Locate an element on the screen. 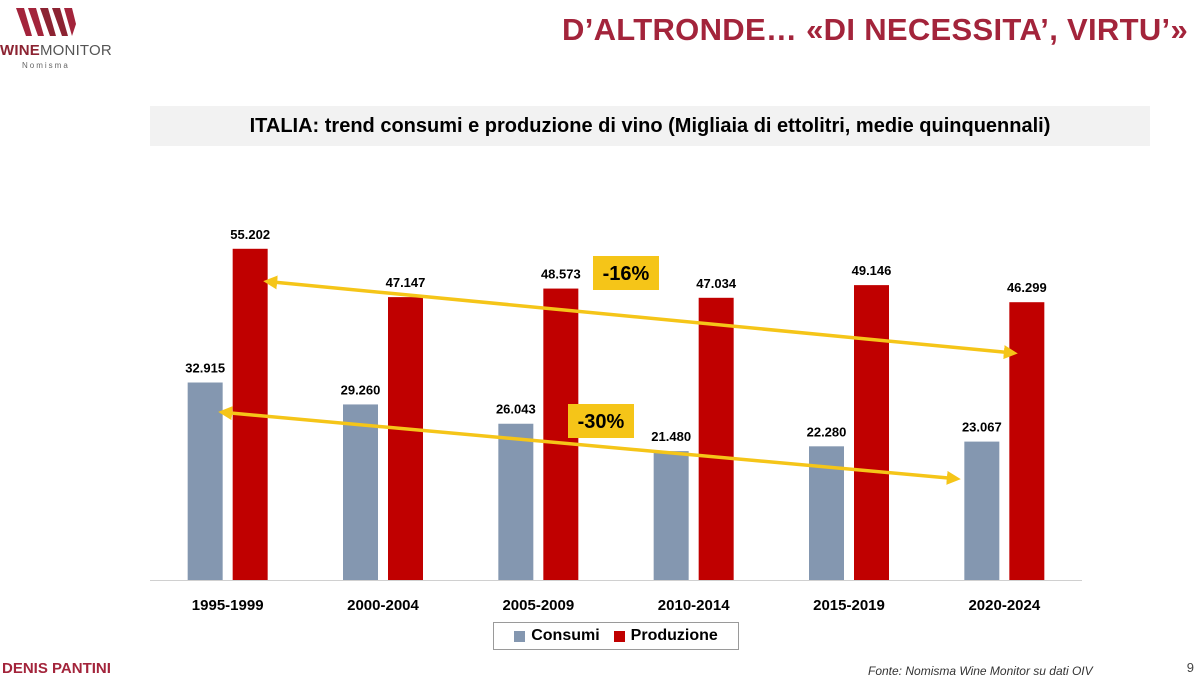 The width and height of the screenshot is (1200, 682). data-label-consumi-2005-2009: 26.043 is located at coordinates (516, 409).